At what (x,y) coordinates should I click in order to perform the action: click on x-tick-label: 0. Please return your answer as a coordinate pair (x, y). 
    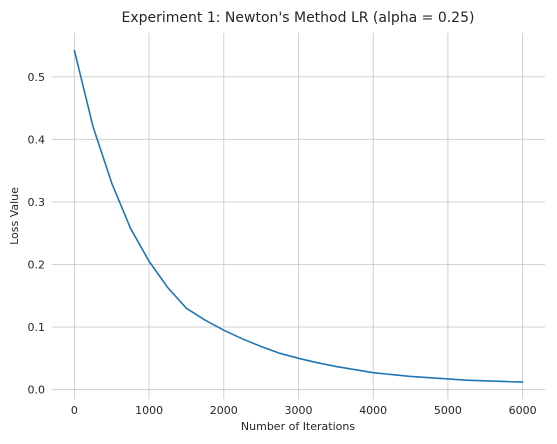
    Looking at the image, I should click on (74, 410).